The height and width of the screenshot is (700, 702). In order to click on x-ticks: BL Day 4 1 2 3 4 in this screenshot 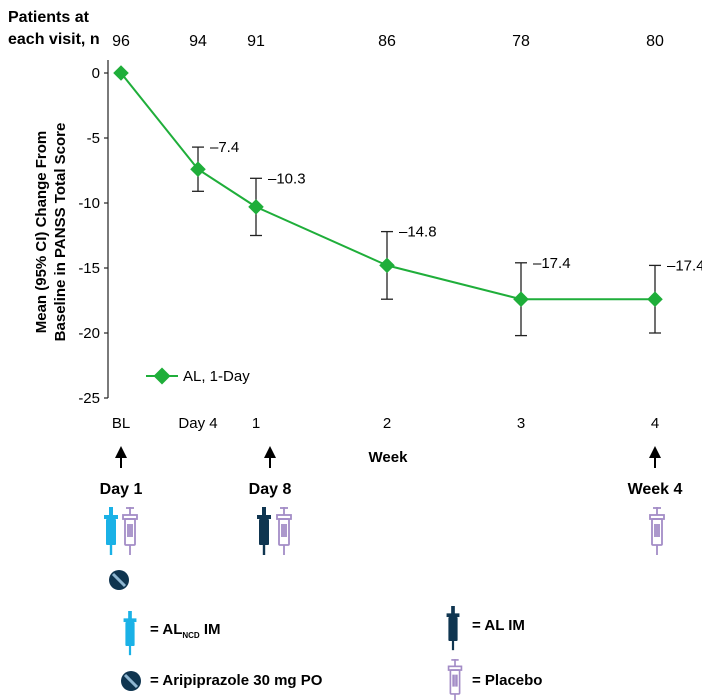, I will do `click(385, 423)`.